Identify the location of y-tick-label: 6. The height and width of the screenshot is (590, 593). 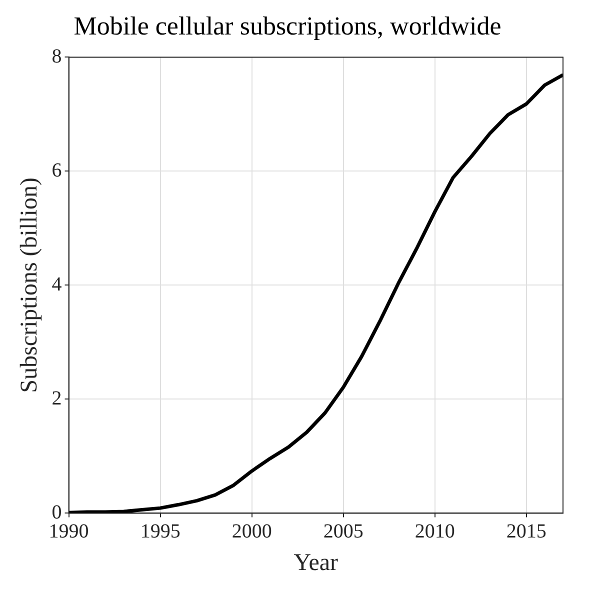
(57, 170).